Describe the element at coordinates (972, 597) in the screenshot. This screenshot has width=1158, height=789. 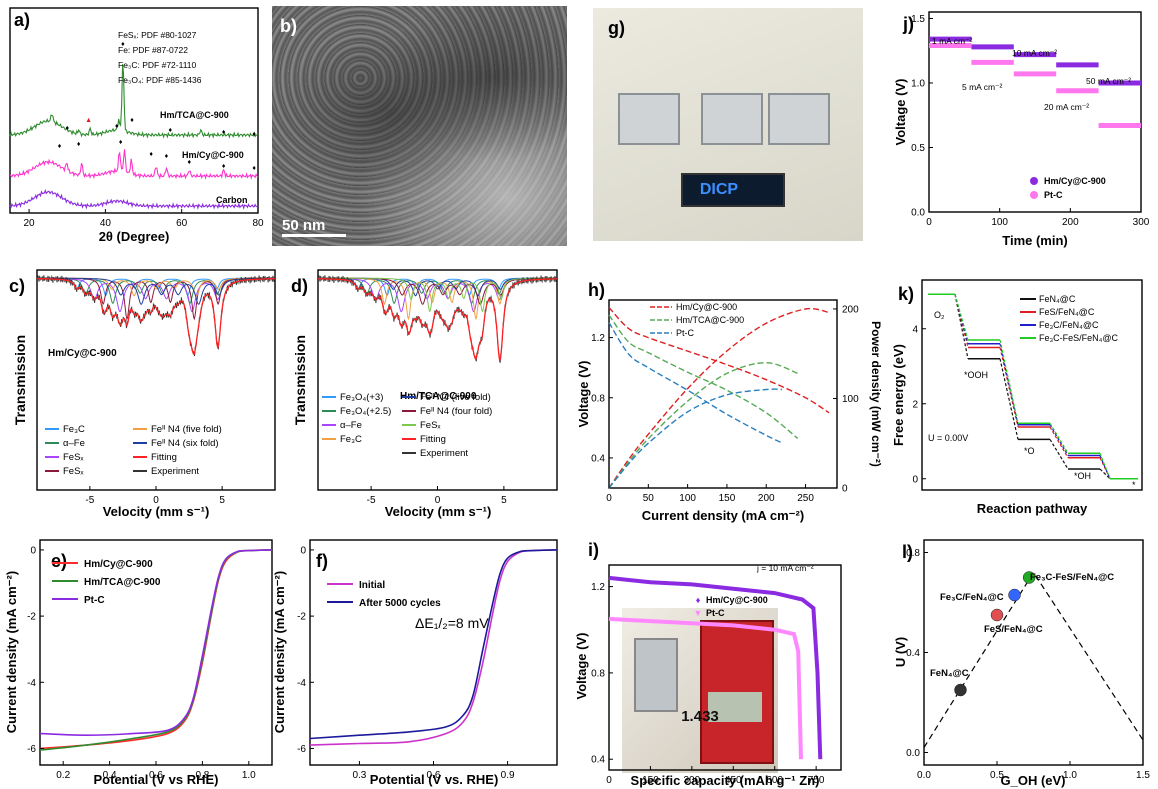
I see `point-label: Fe₃C/FeN₄@C` at that location.